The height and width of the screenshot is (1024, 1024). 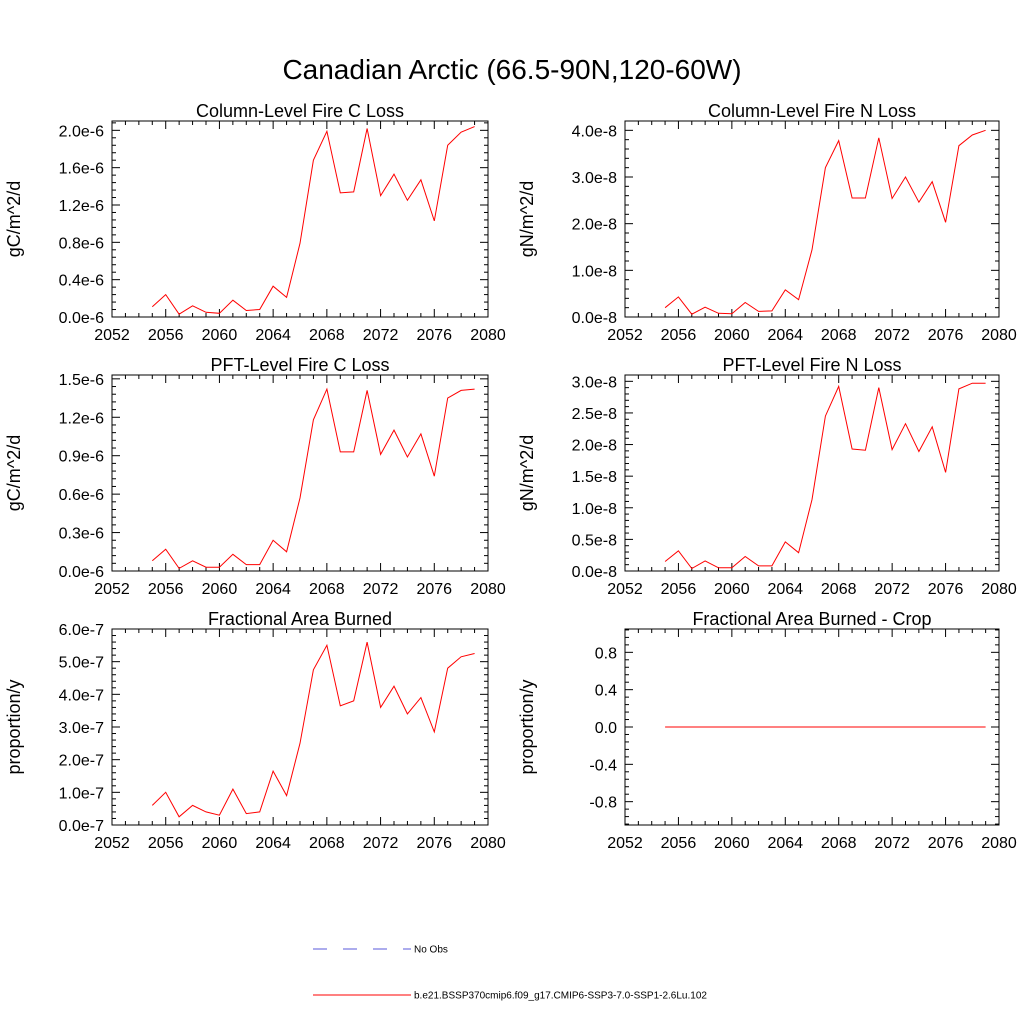 I want to click on y-tick-label: 0.0e-8, so click(x=594, y=572).